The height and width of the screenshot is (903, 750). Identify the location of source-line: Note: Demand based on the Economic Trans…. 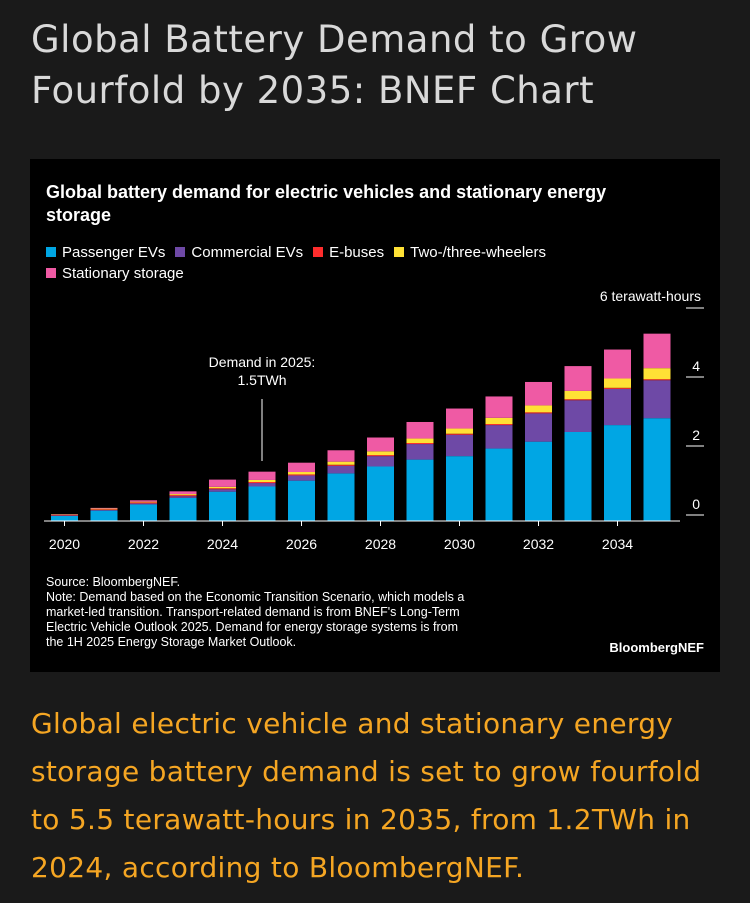
(255, 597).